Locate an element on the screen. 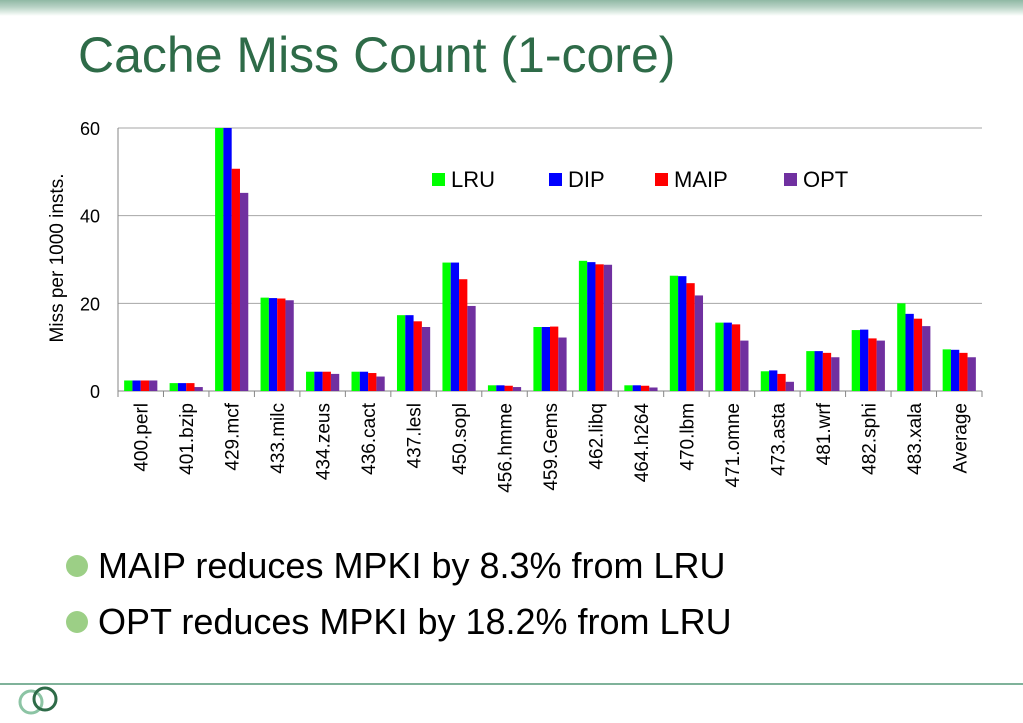 Image resolution: width=1023 pixels, height=723 pixels. legend-swatch-maip is located at coordinates (661, 179).